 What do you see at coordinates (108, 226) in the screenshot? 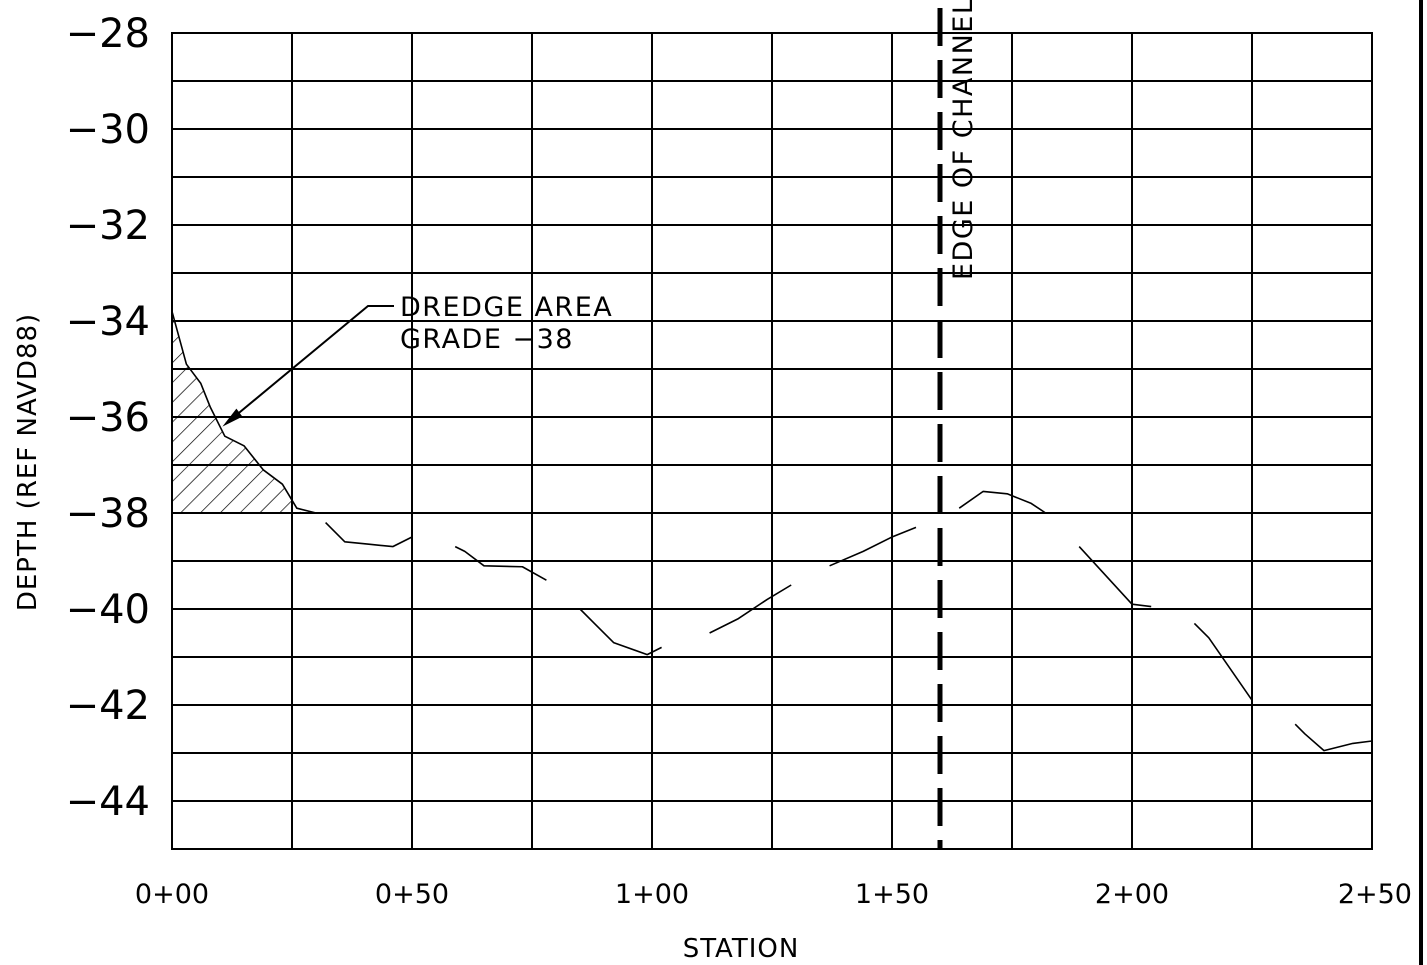
I see `y-tick-label: −32` at bounding box center [108, 226].